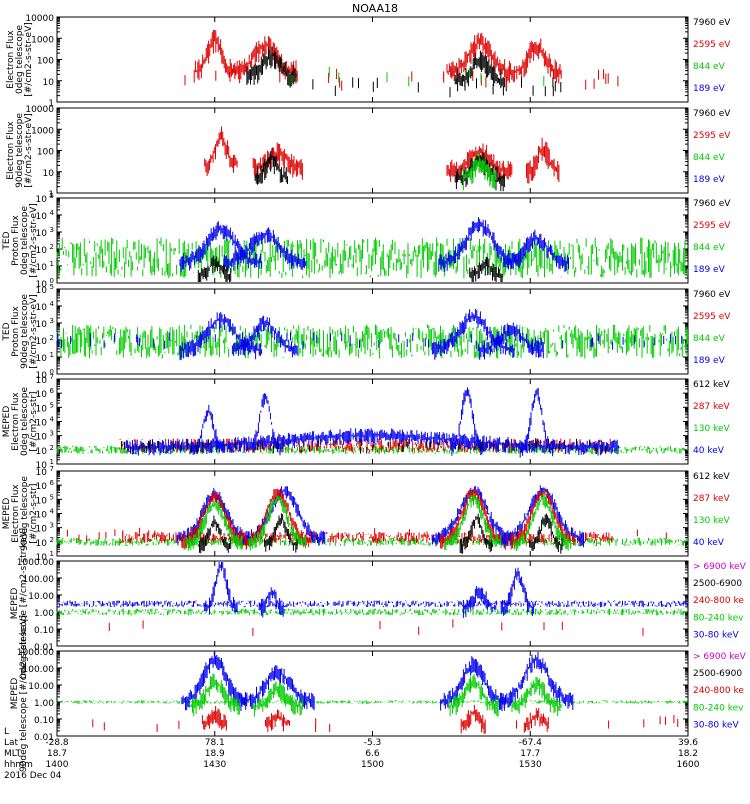 The image size is (750, 804). I want to click on y-tick-label: 1.00, so click(44, 704).